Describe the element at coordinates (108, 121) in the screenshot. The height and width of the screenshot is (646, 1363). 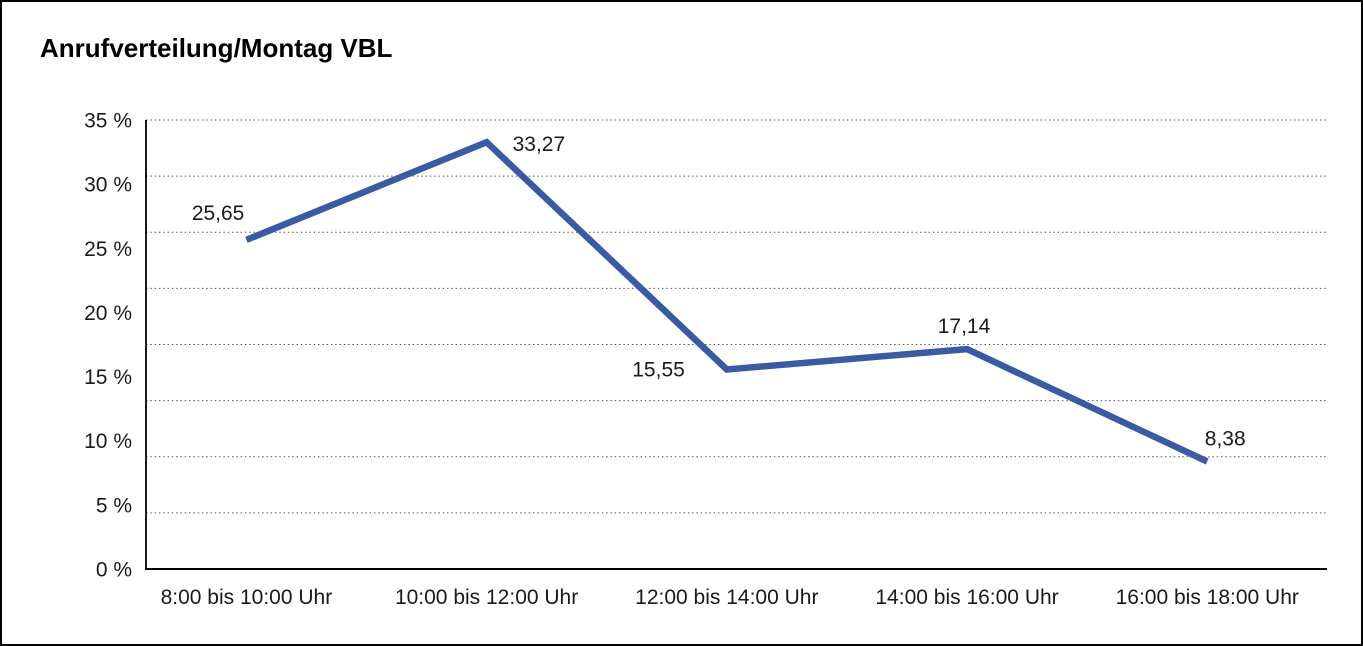
I see `y-tick-label: 35 %` at that location.